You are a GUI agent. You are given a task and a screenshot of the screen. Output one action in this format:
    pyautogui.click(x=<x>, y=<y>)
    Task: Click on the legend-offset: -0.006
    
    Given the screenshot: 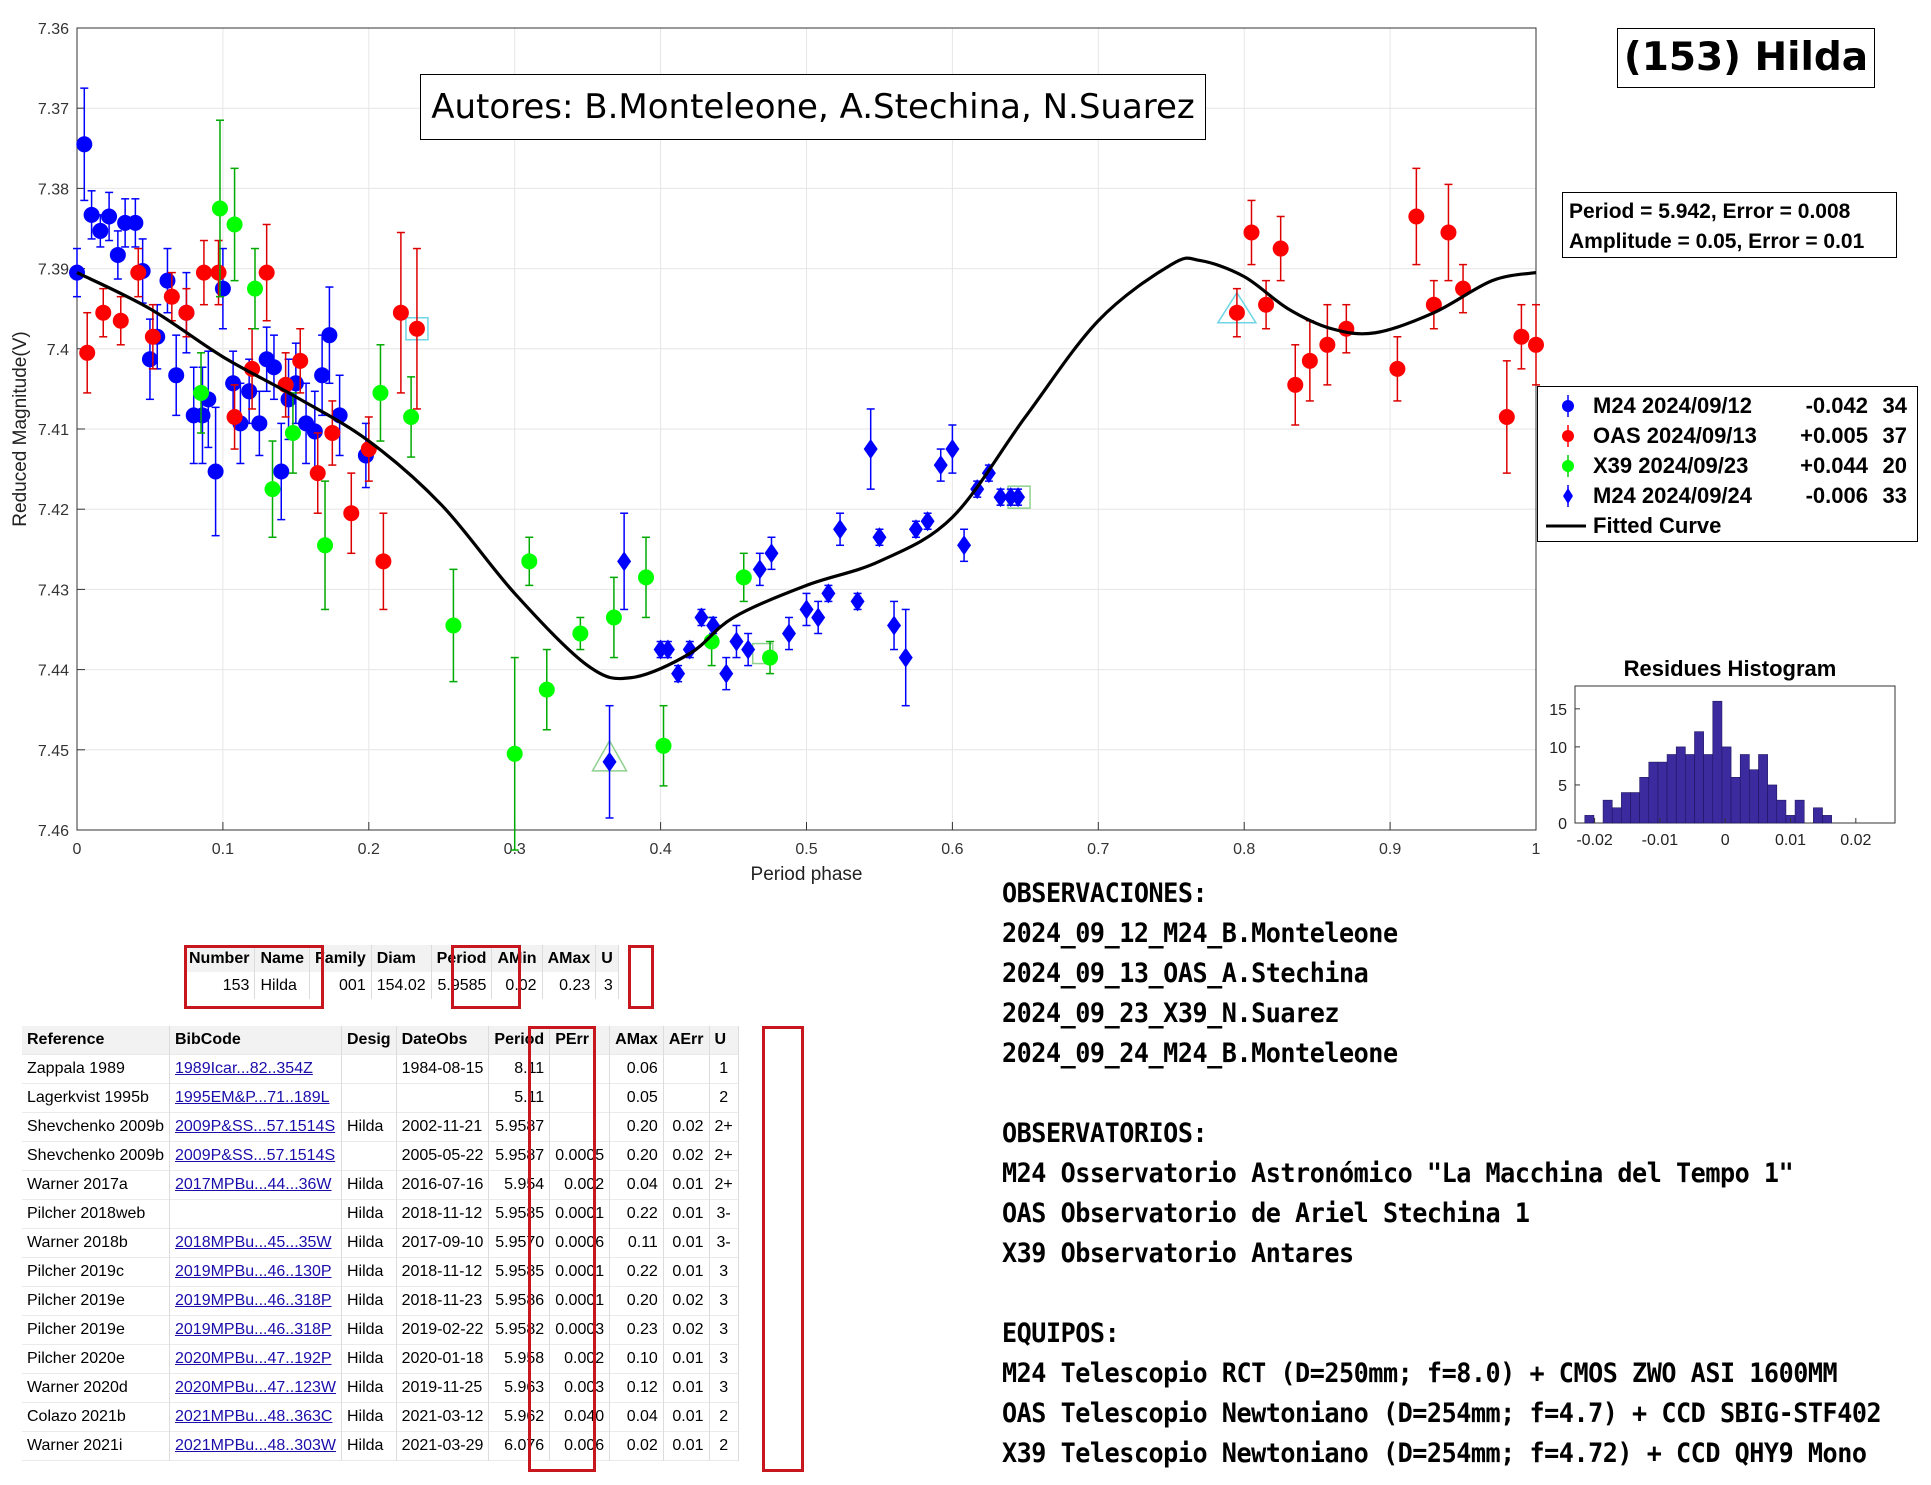 What is the action you would take?
    pyautogui.click(x=1836, y=495)
    